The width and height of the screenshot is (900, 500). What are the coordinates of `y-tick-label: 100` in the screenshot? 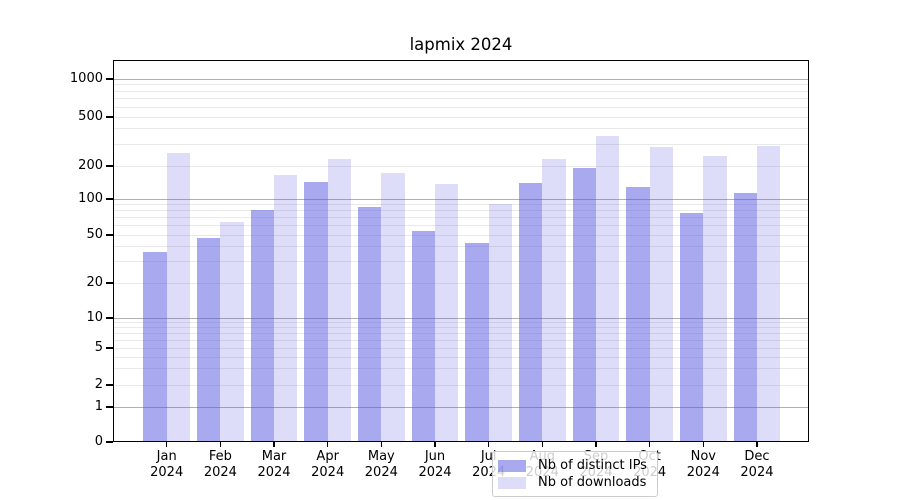 It's located at (90, 198).